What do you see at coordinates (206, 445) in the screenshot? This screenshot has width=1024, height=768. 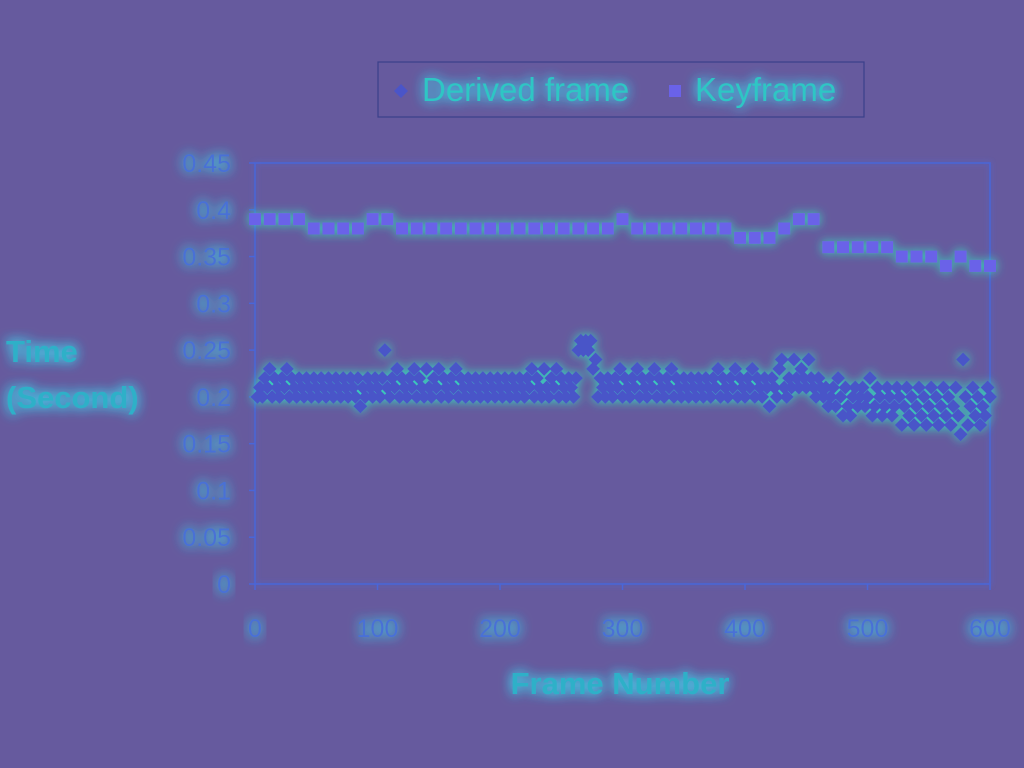 I see `y-tick-label: 0.15` at bounding box center [206, 445].